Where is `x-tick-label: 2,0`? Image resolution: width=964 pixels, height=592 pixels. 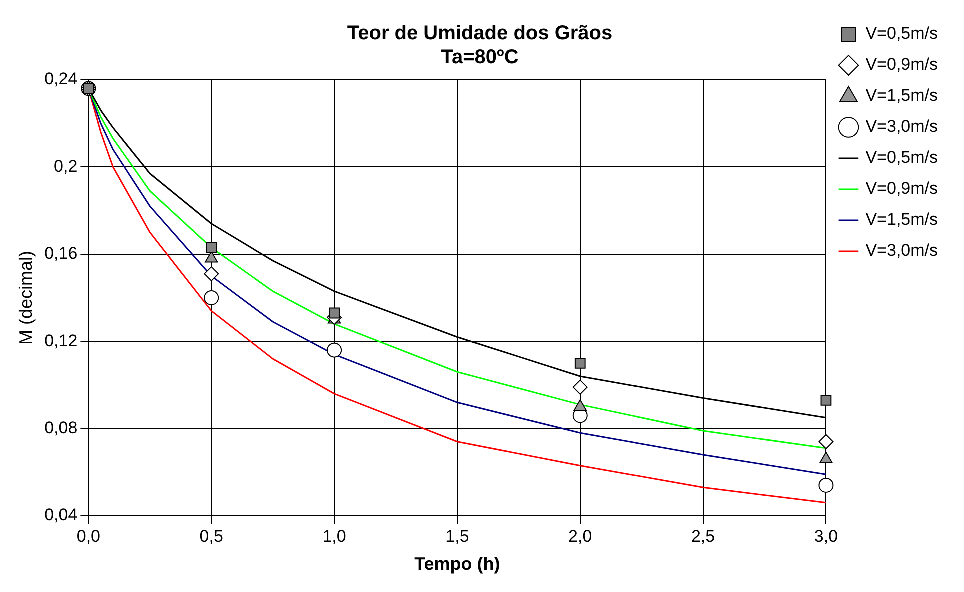 x-tick-label: 2,0 is located at coordinates (580, 536).